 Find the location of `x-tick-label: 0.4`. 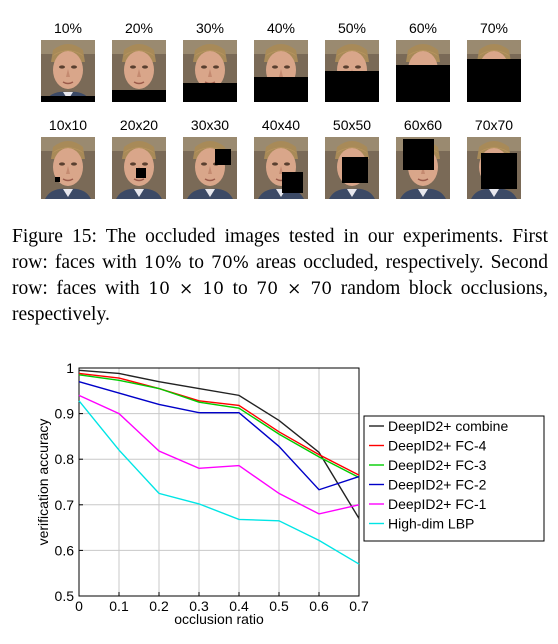

x-tick-label: 0.4 is located at coordinates (239, 606).